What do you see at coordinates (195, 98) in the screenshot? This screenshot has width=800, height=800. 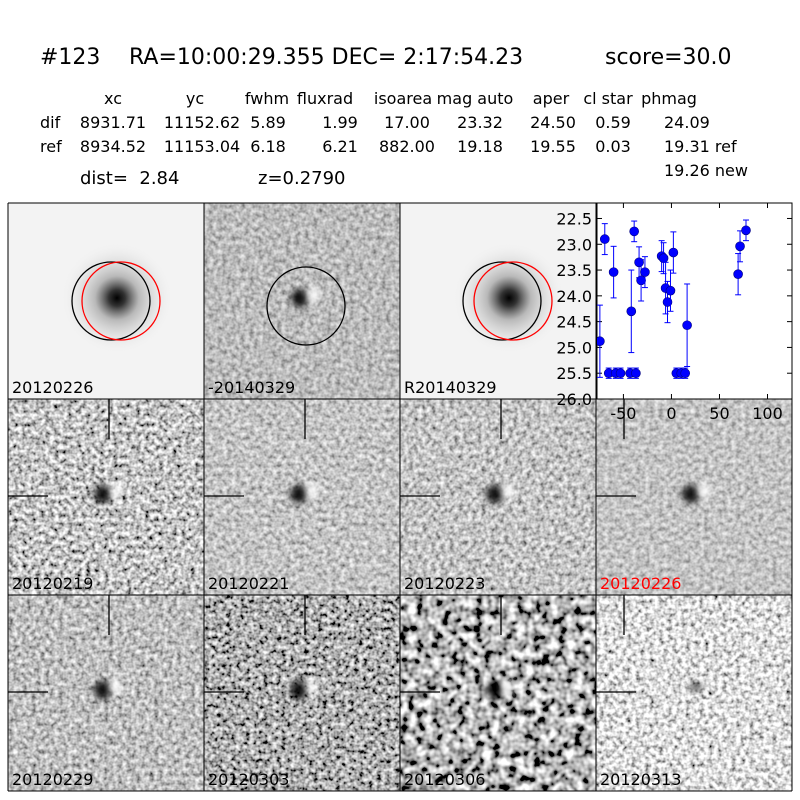 I see `column-header: yc` at bounding box center [195, 98].